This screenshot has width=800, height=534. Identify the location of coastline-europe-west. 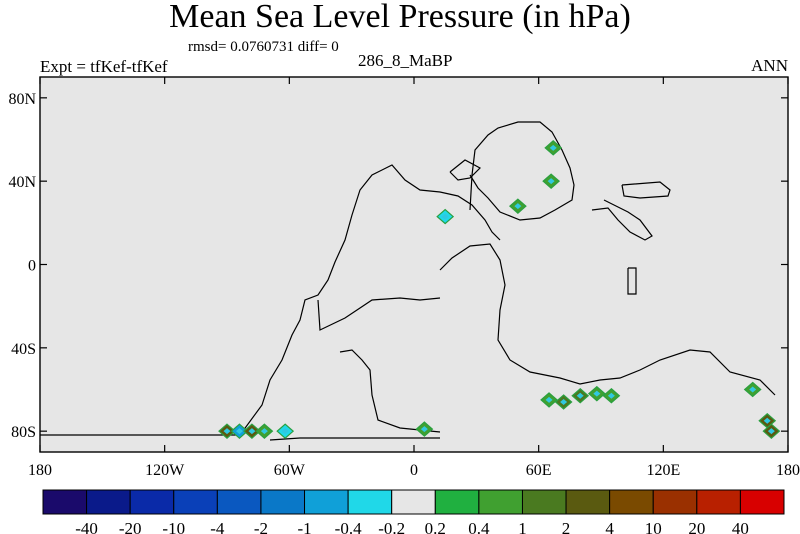
(465, 170).